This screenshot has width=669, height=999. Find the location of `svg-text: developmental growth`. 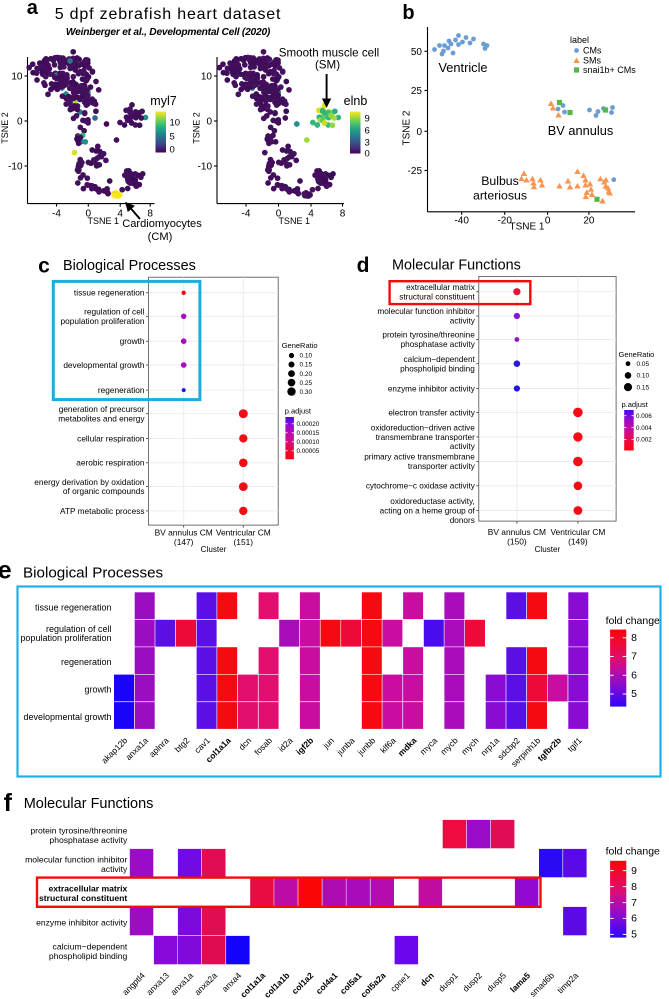

svg-text: developmental growth is located at coordinates (67, 717).